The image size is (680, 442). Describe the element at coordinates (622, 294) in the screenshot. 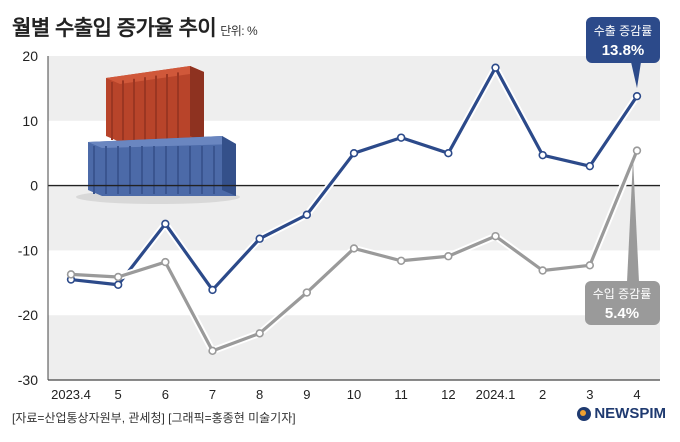

I see `import-callout-label: 수입 증감률` at that location.